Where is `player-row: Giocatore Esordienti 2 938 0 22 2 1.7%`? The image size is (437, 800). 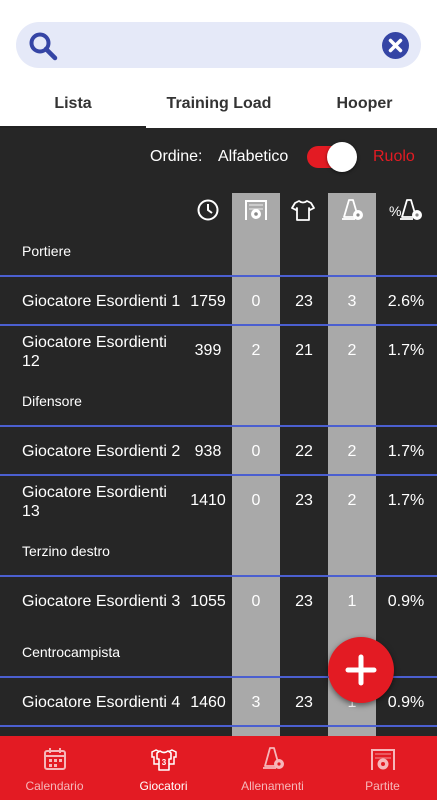
player-row: Giocatore Esordienti 2 938 0 22 2 1.7% is located at coordinates (218, 452).